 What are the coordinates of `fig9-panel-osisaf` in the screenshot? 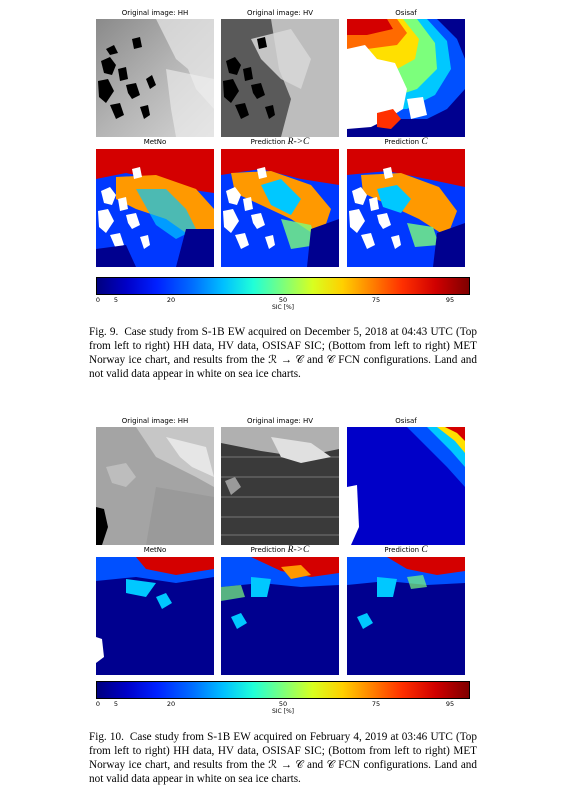 It's located at (406, 78).